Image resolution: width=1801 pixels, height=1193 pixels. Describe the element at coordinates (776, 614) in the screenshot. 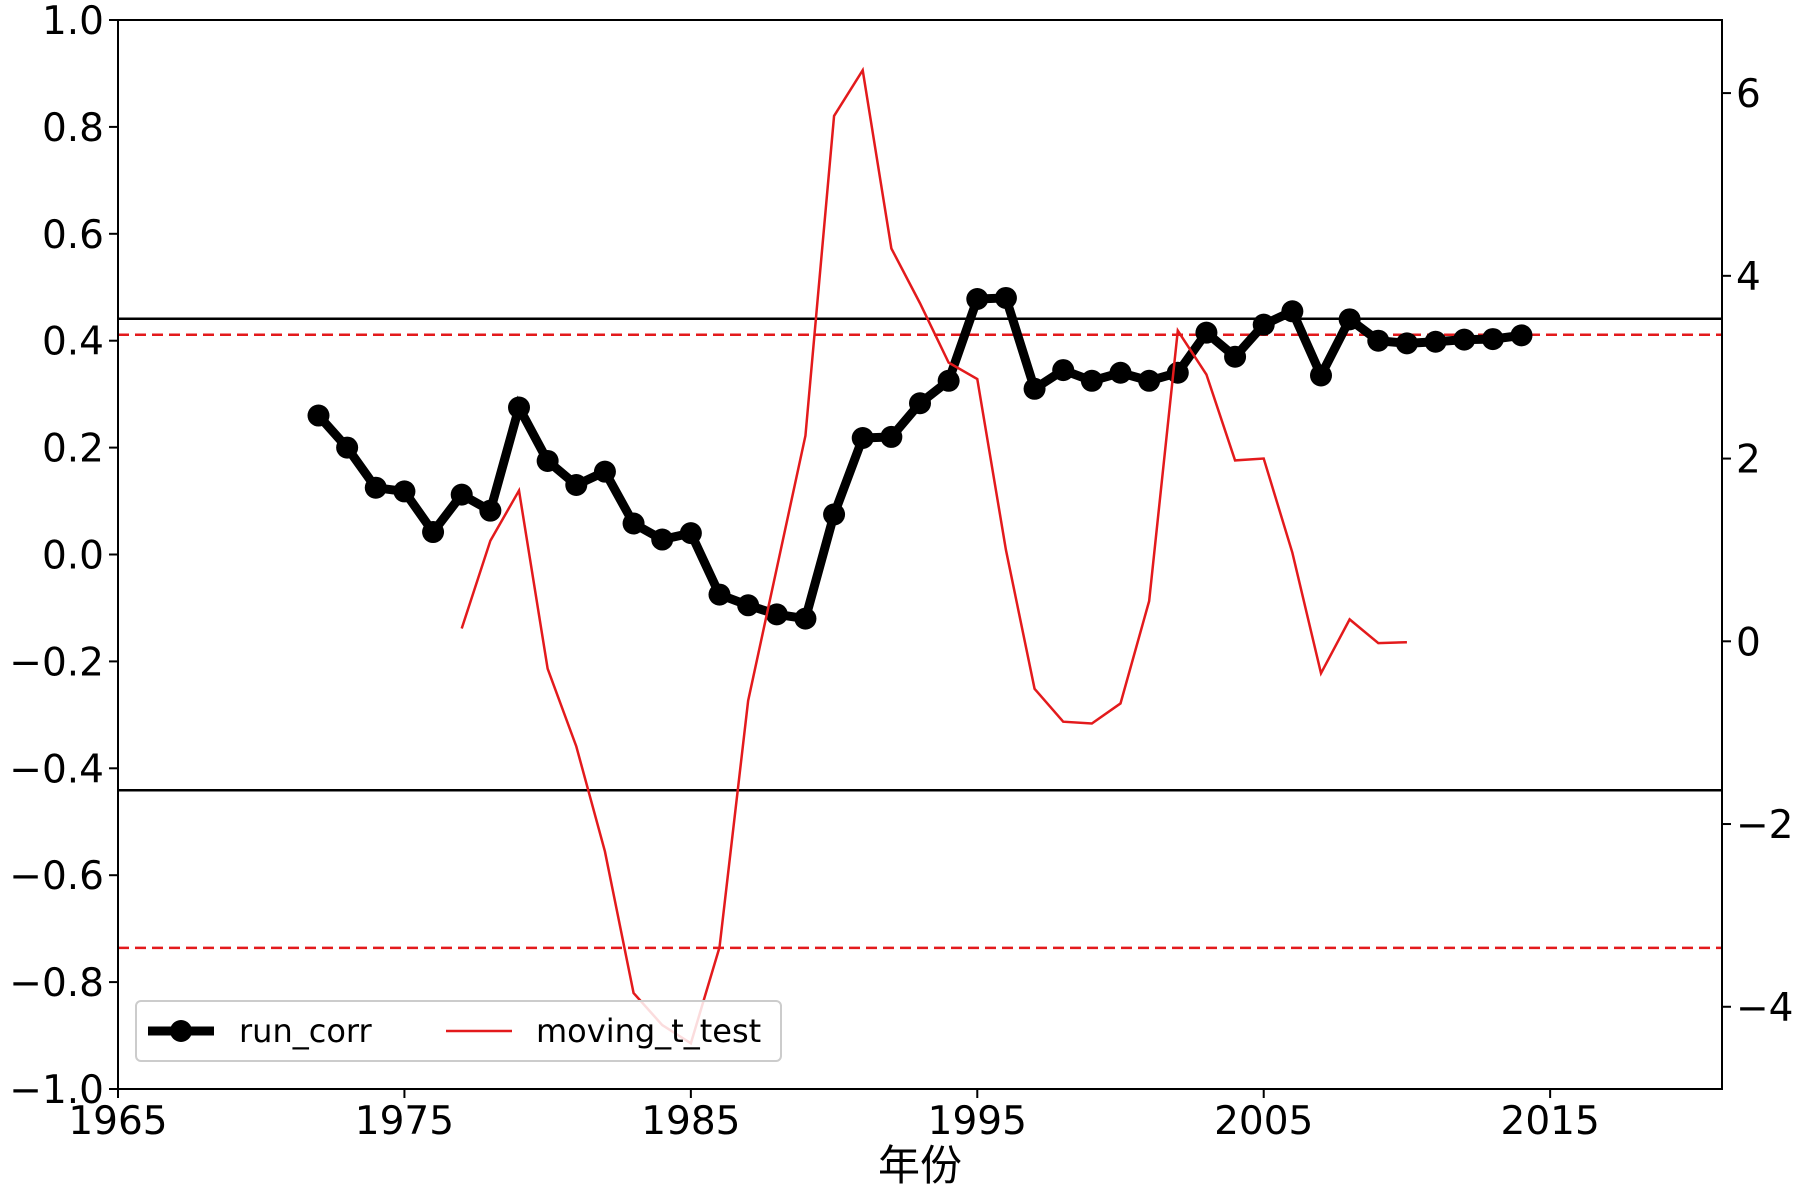

I see `data-point-run_corr-1988` at that location.